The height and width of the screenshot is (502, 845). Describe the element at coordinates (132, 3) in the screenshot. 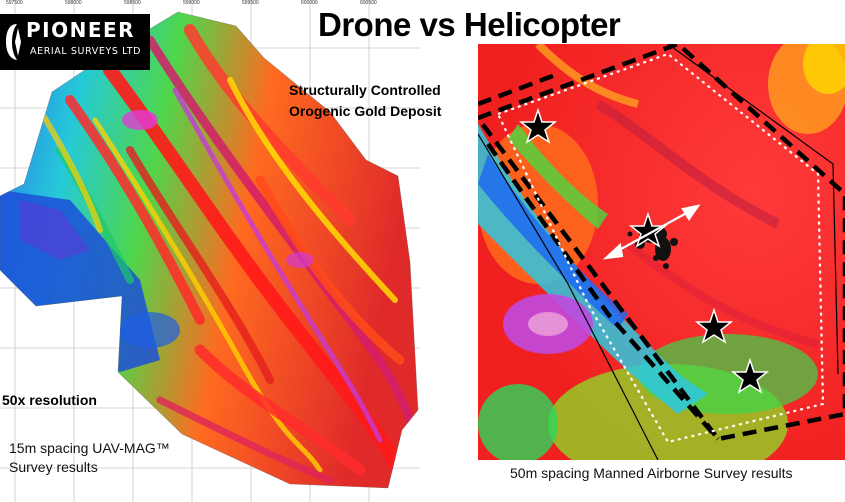

I see `grid-label: 598500` at that location.